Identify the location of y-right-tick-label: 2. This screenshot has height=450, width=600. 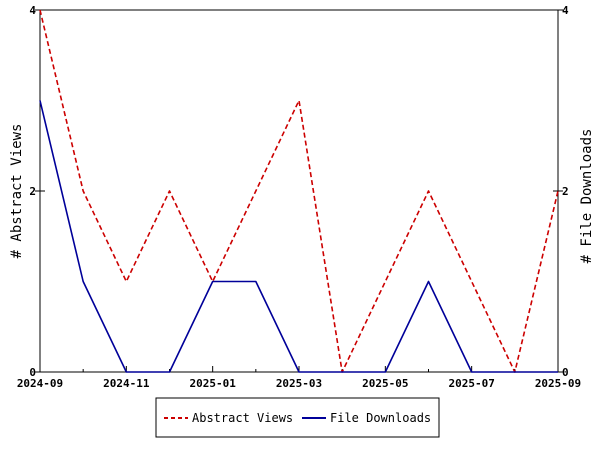
(565, 191).